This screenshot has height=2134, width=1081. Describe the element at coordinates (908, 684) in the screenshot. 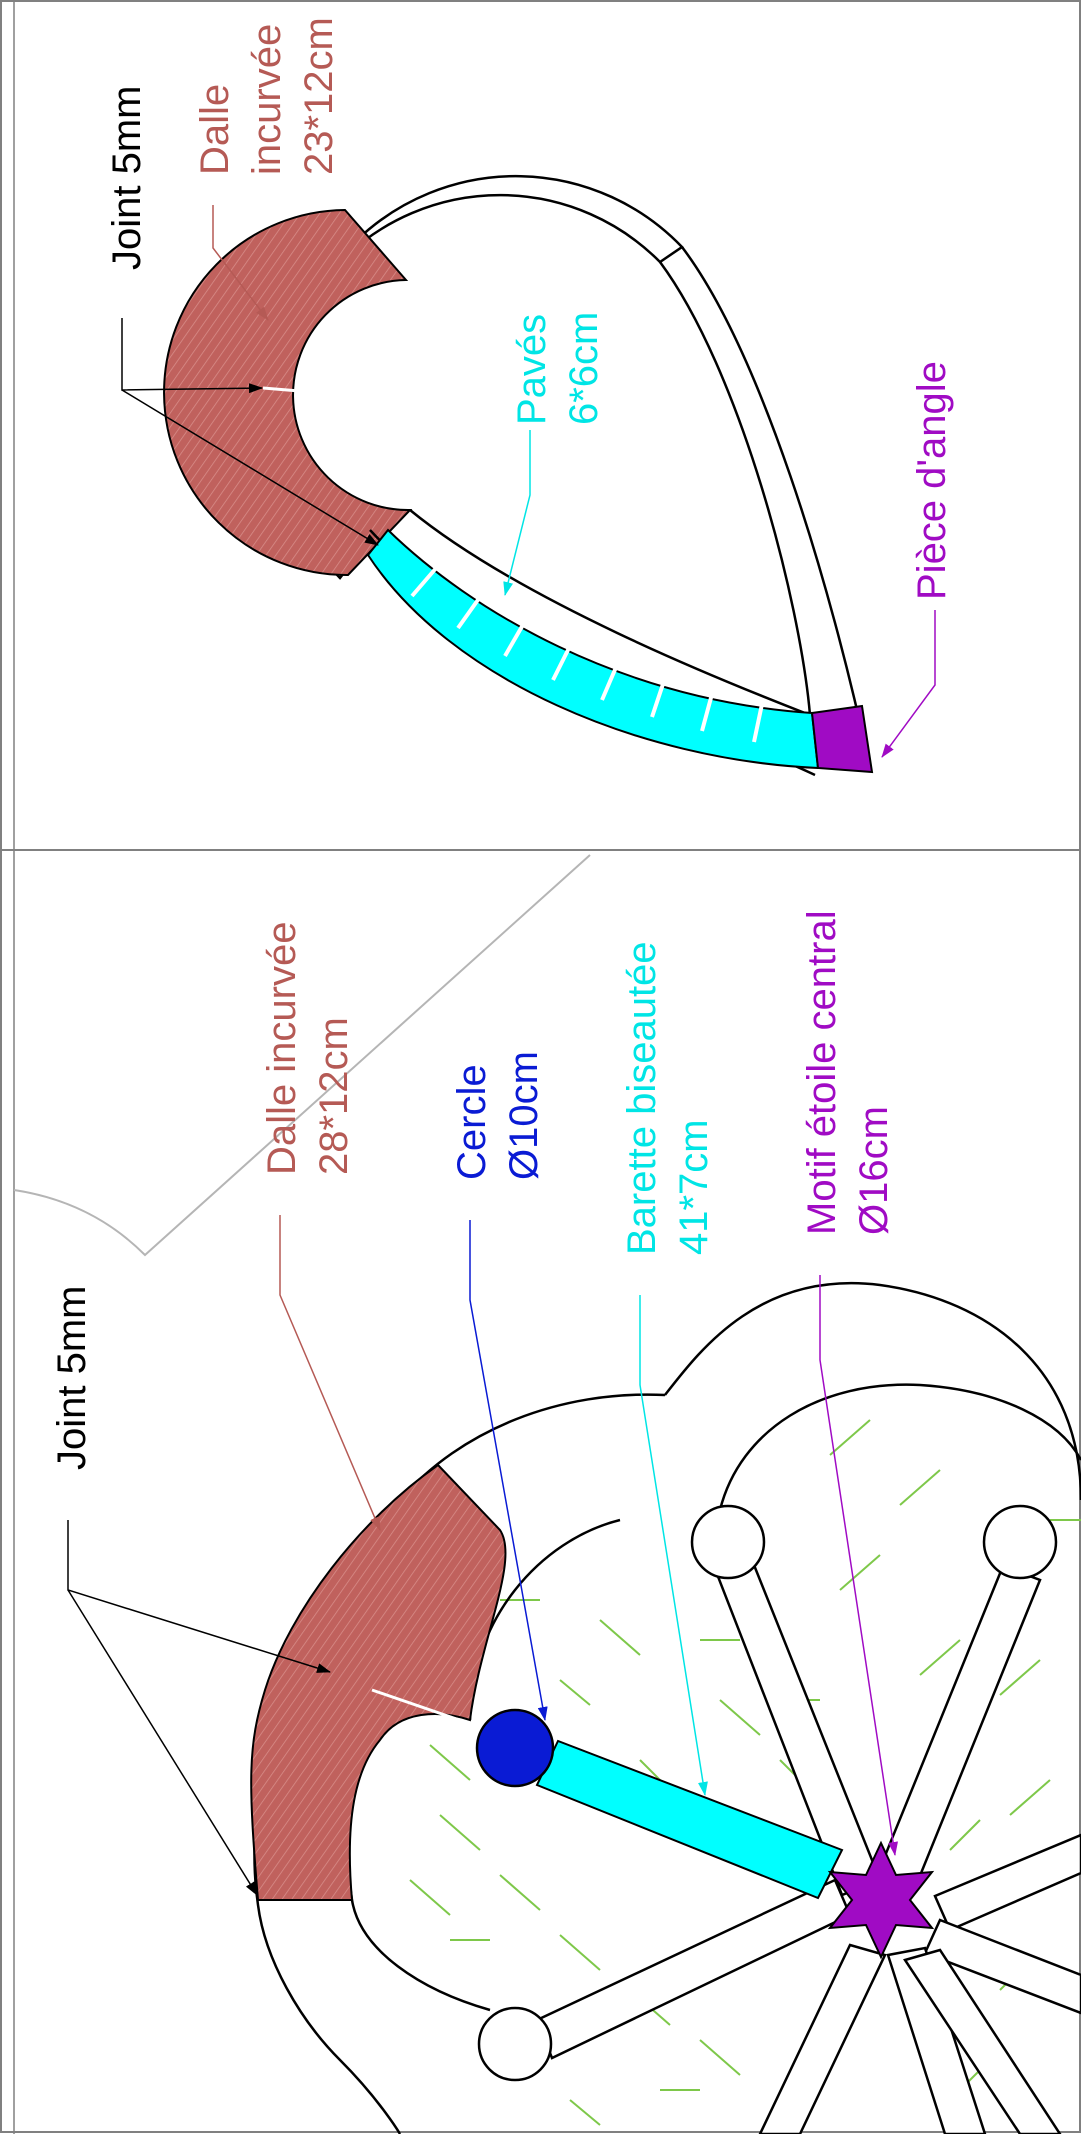

I see `top-corner-leader` at that location.